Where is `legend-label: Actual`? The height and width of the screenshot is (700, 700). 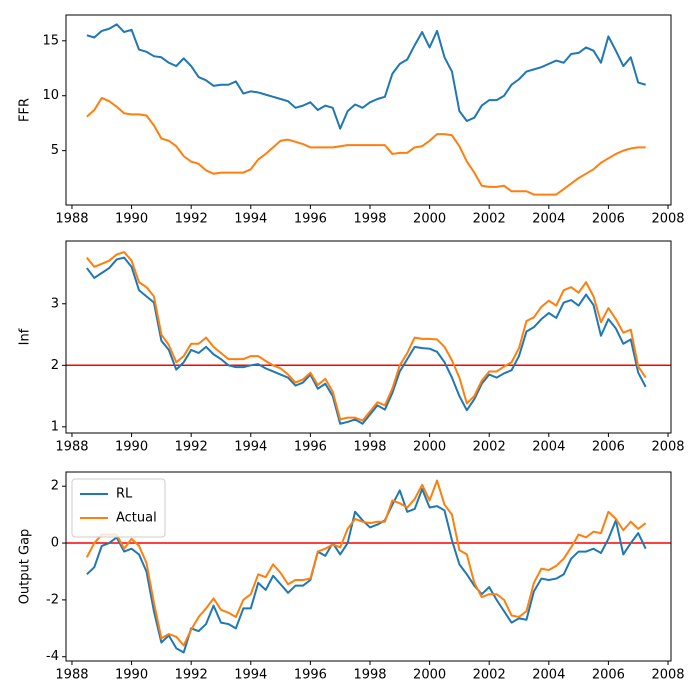 legend-label: Actual is located at coordinates (136, 518).